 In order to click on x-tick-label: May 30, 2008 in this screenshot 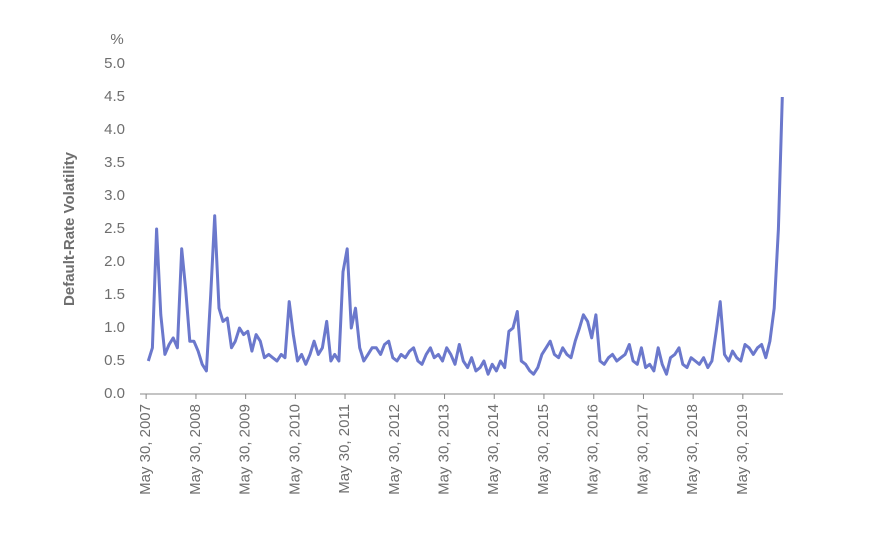, I will do `click(195, 449)`.